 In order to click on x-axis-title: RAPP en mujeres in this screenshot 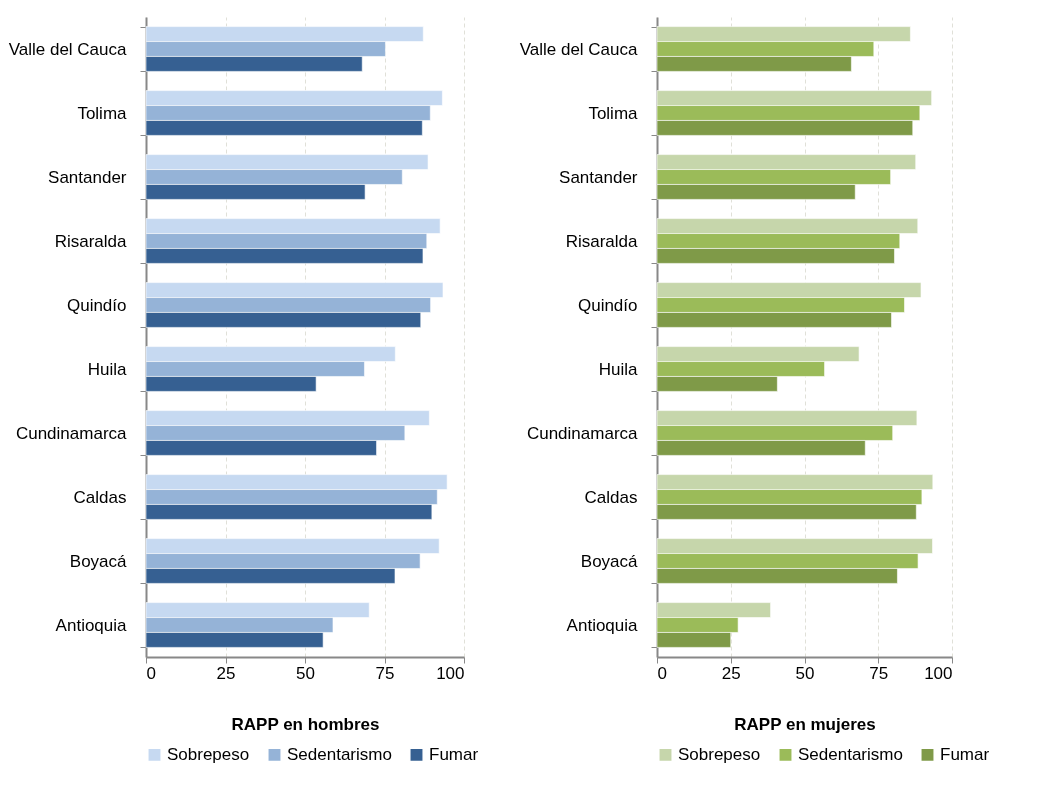, I will do `click(805, 724)`.